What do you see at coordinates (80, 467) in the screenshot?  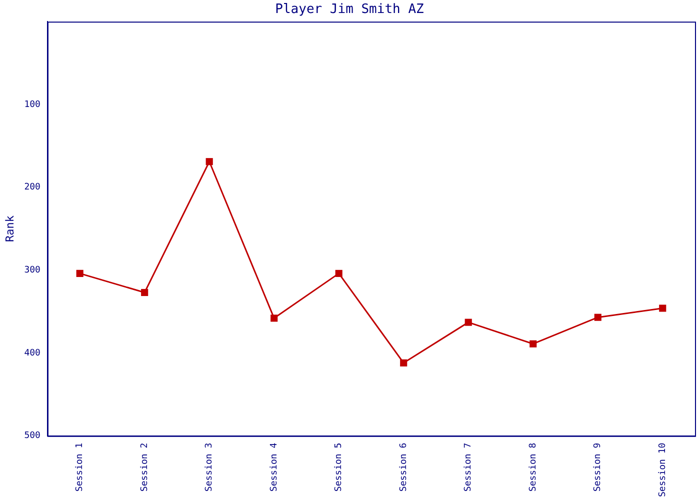 I see `x-tick-label: Session 1` at bounding box center [80, 467].